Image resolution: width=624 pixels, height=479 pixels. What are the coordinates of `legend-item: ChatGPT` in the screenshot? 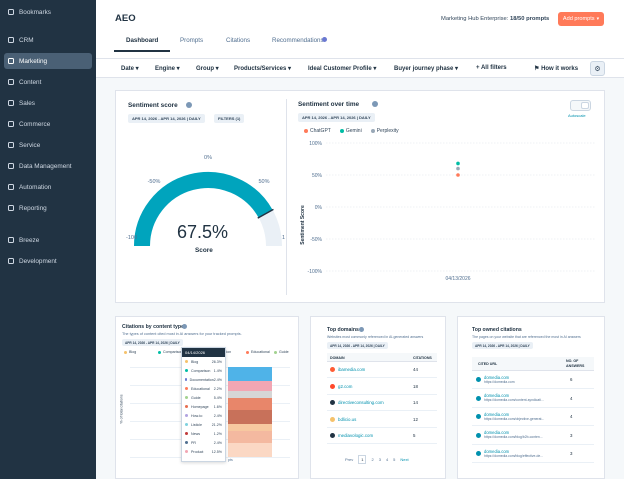 It's located at (317, 131).